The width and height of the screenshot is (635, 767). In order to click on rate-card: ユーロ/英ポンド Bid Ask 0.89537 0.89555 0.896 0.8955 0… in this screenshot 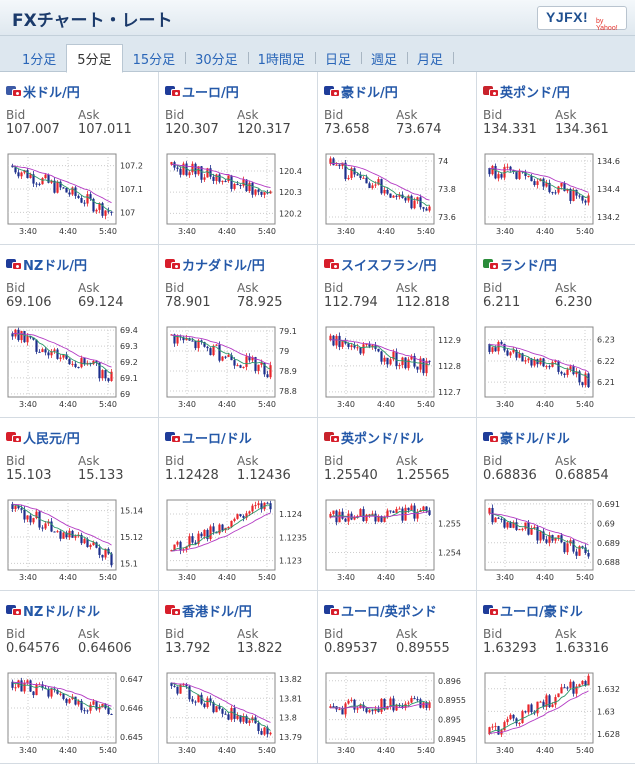, I will do `click(397, 677)`.